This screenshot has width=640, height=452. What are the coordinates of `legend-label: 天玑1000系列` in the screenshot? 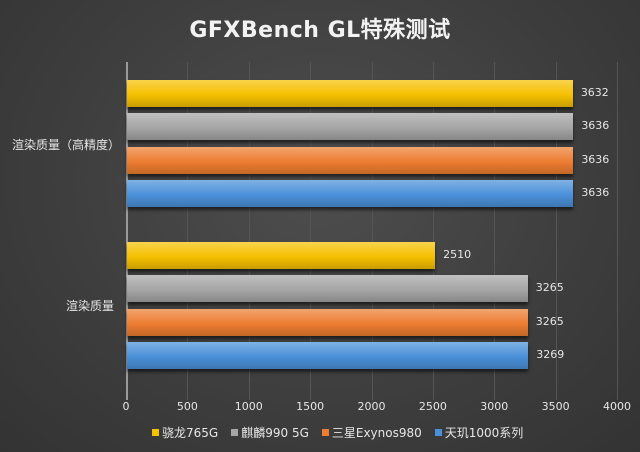 It's located at (484, 433).